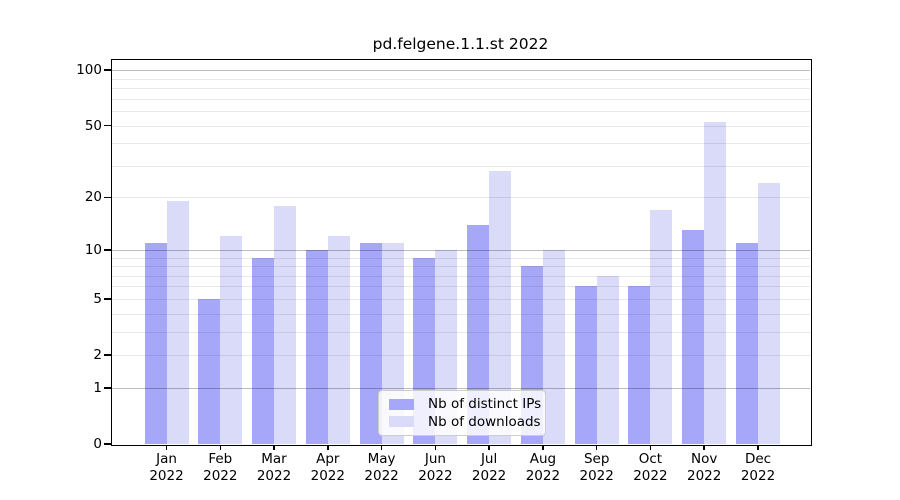 The height and width of the screenshot is (500, 900). I want to click on y-tick-label-1: 1, so click(97, 387).